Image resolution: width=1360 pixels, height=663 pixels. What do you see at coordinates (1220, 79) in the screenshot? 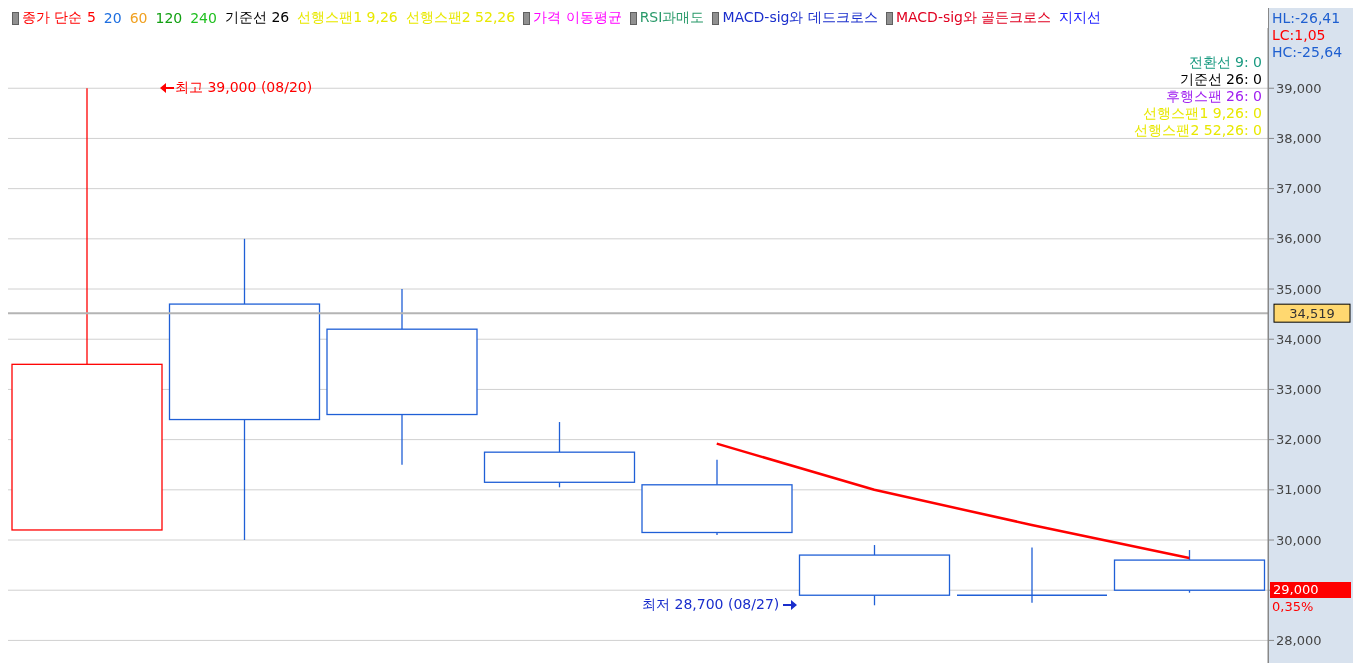
I see `annotation: 기준선 26: 0` at bounding box center [1220, 79].